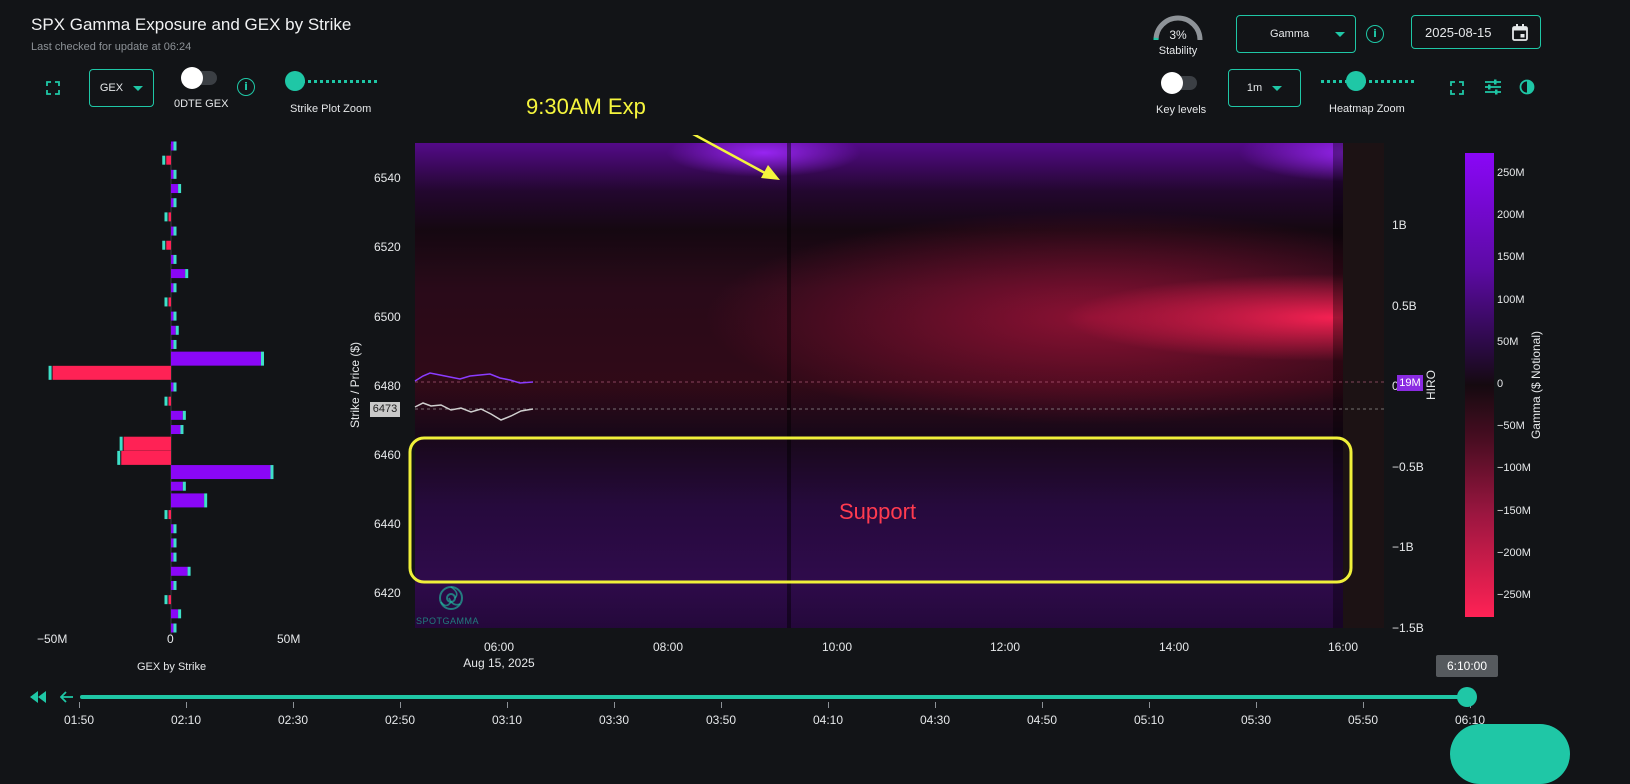 The height and width of the screenshot is (784, 1630). I want to click on heatmap-x-date: Aug 15, 2025, so click(499, 663).